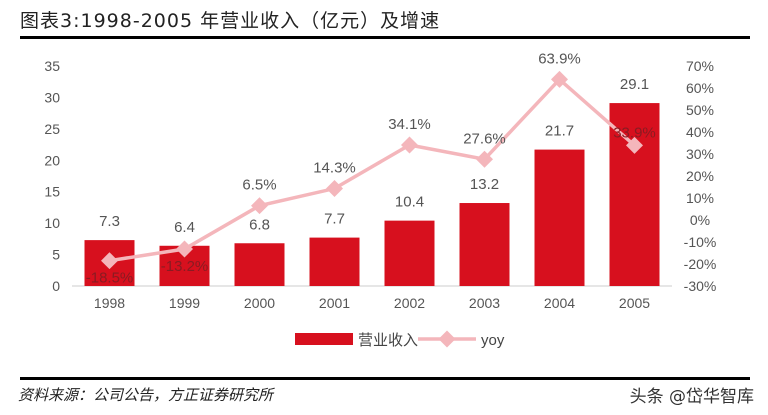 The image size is (768, 415). I want to click on yoy-label: 33.9%, so click(634, 132).